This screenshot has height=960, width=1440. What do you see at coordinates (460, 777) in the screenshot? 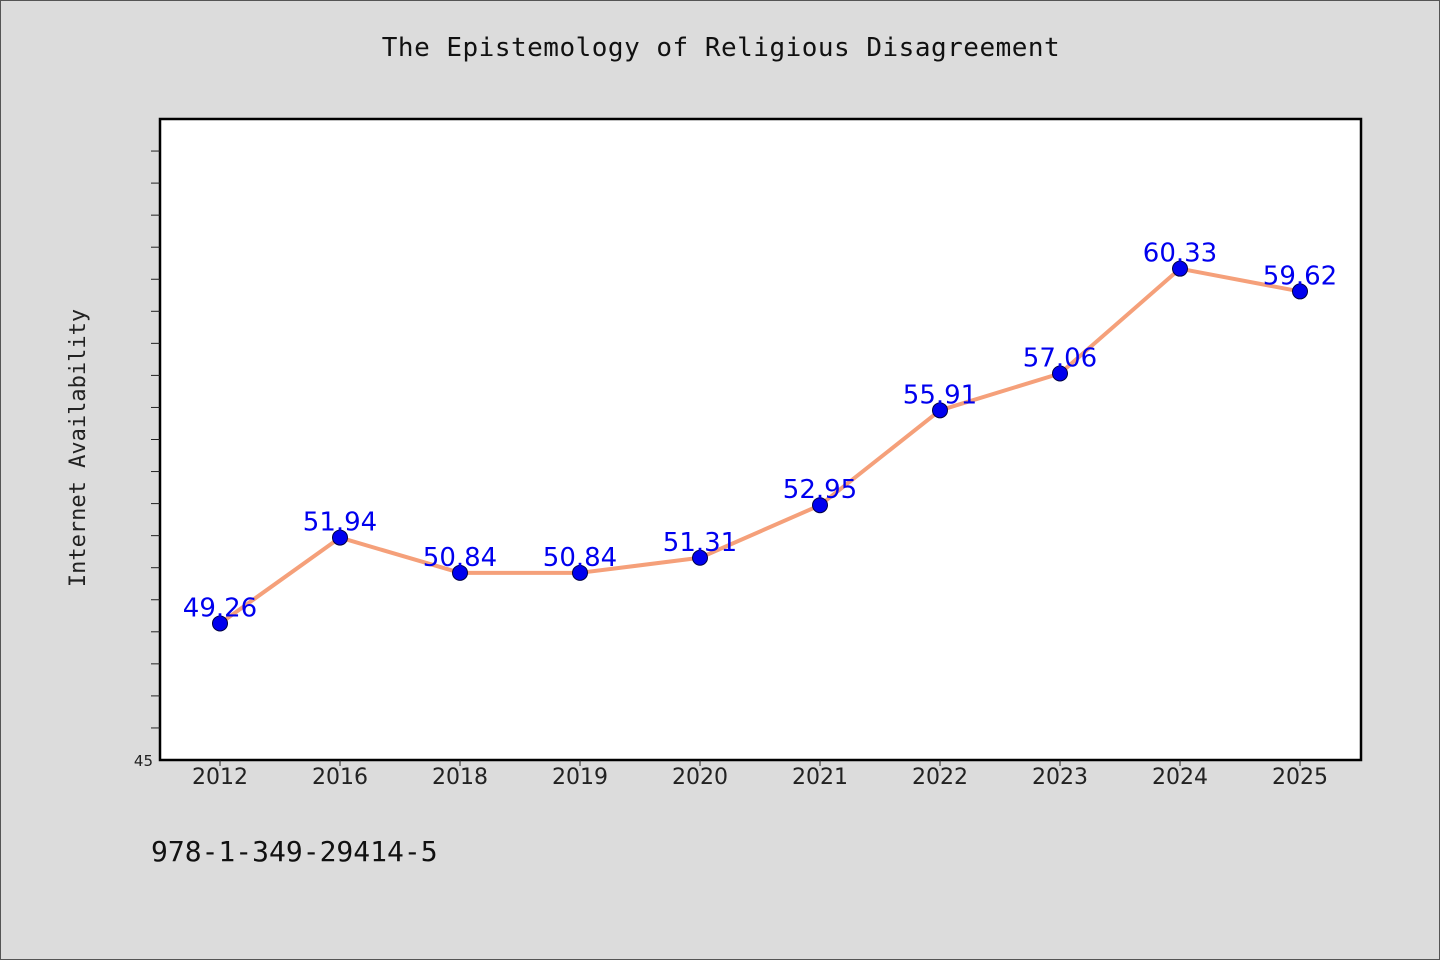
I see `x-tick-label: 2018` at bounding box center [460, 777].